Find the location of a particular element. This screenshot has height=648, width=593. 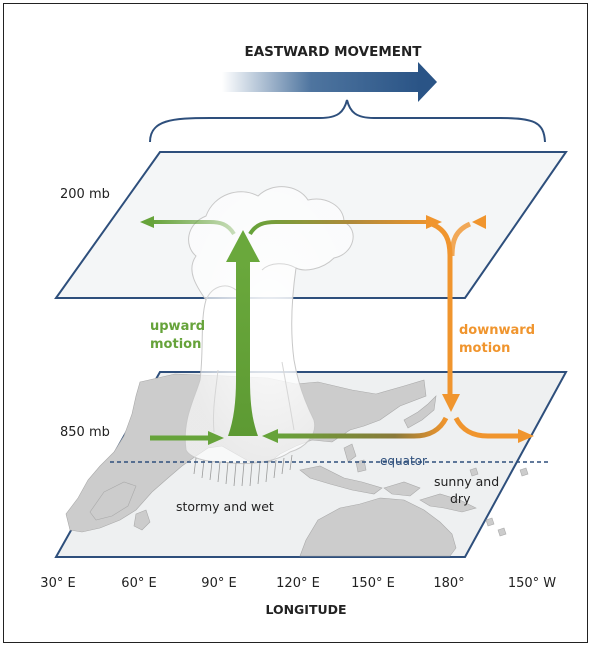

upward-label-line2: motion is located at coordinates (175, 344).